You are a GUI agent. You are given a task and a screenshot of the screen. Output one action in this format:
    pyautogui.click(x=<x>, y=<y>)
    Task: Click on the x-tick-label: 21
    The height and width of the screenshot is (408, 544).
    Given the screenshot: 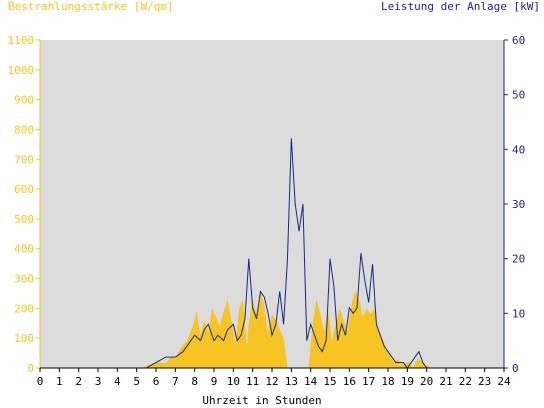 What is the action you would take?
    pyautogui.click(x=445, y=381)
    